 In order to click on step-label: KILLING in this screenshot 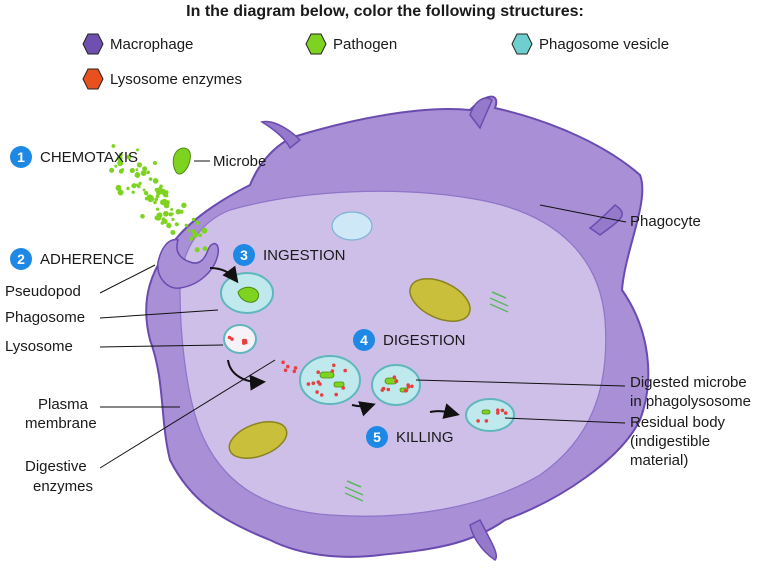, I will do `click(425, 437)`.